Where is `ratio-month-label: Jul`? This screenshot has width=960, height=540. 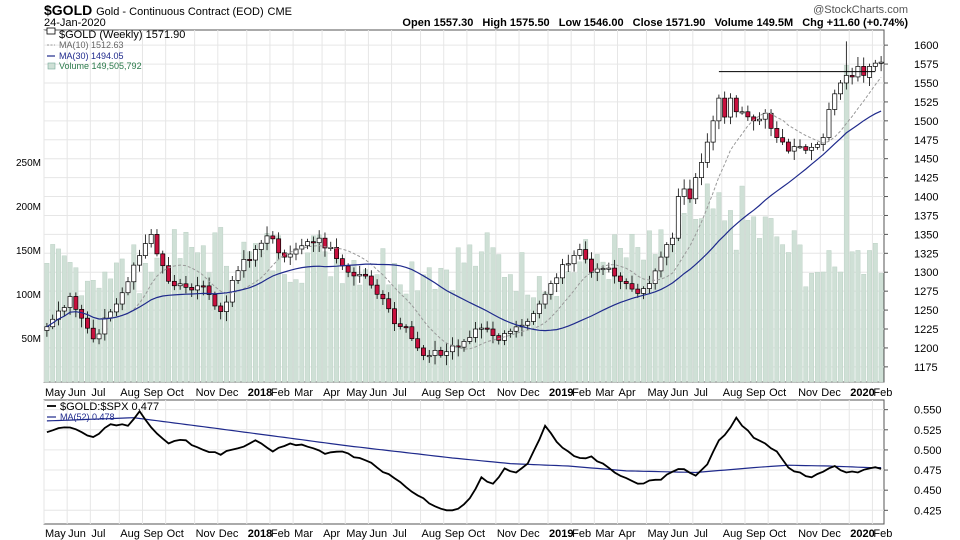
ratio-month-label: Jul is located at coordinates (400, 534).